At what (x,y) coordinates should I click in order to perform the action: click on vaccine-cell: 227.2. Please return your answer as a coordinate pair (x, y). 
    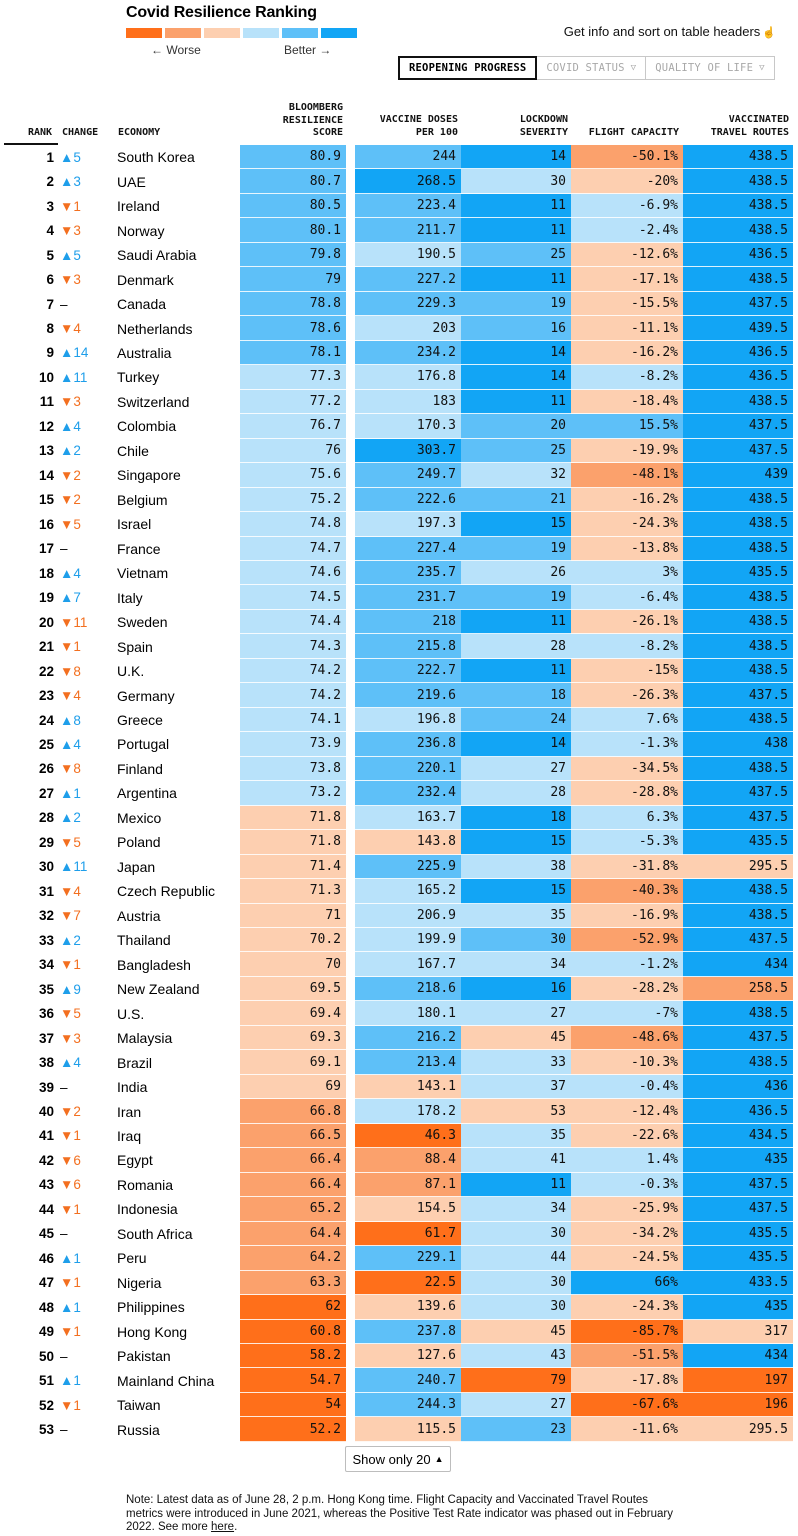
    Looking at the image, I should click on (408, 279).